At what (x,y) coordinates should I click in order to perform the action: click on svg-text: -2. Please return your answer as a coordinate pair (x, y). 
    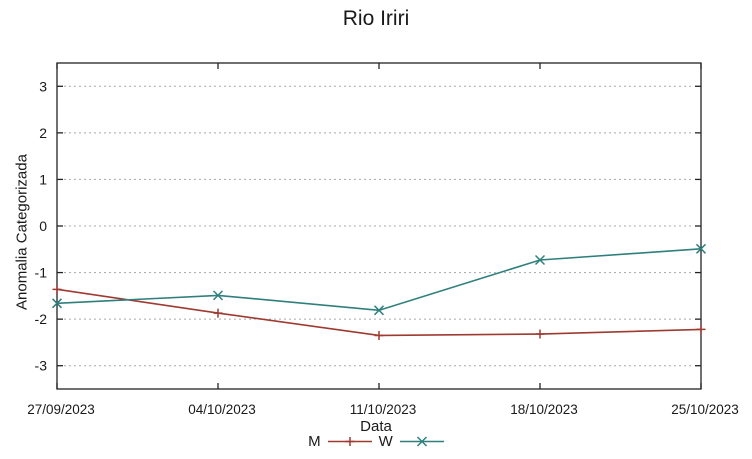
    Looking at the image, I should click on (41, 319).